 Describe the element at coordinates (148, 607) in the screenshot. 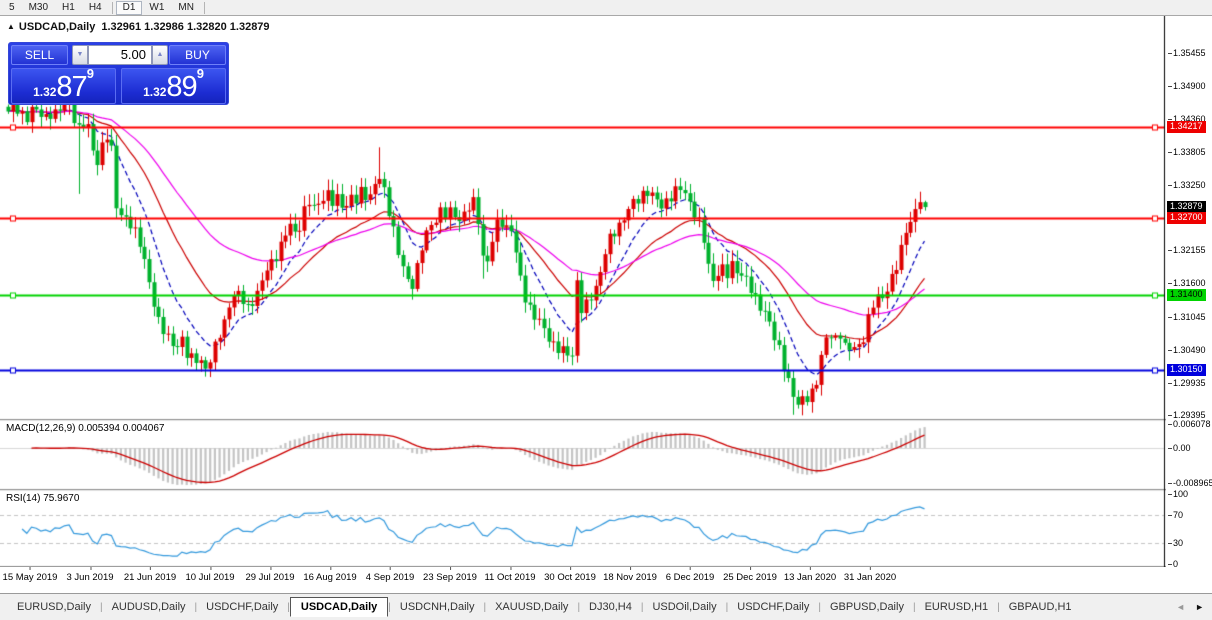

I see `tab-audusd-daily: AUDUSD,Daily` at that location.